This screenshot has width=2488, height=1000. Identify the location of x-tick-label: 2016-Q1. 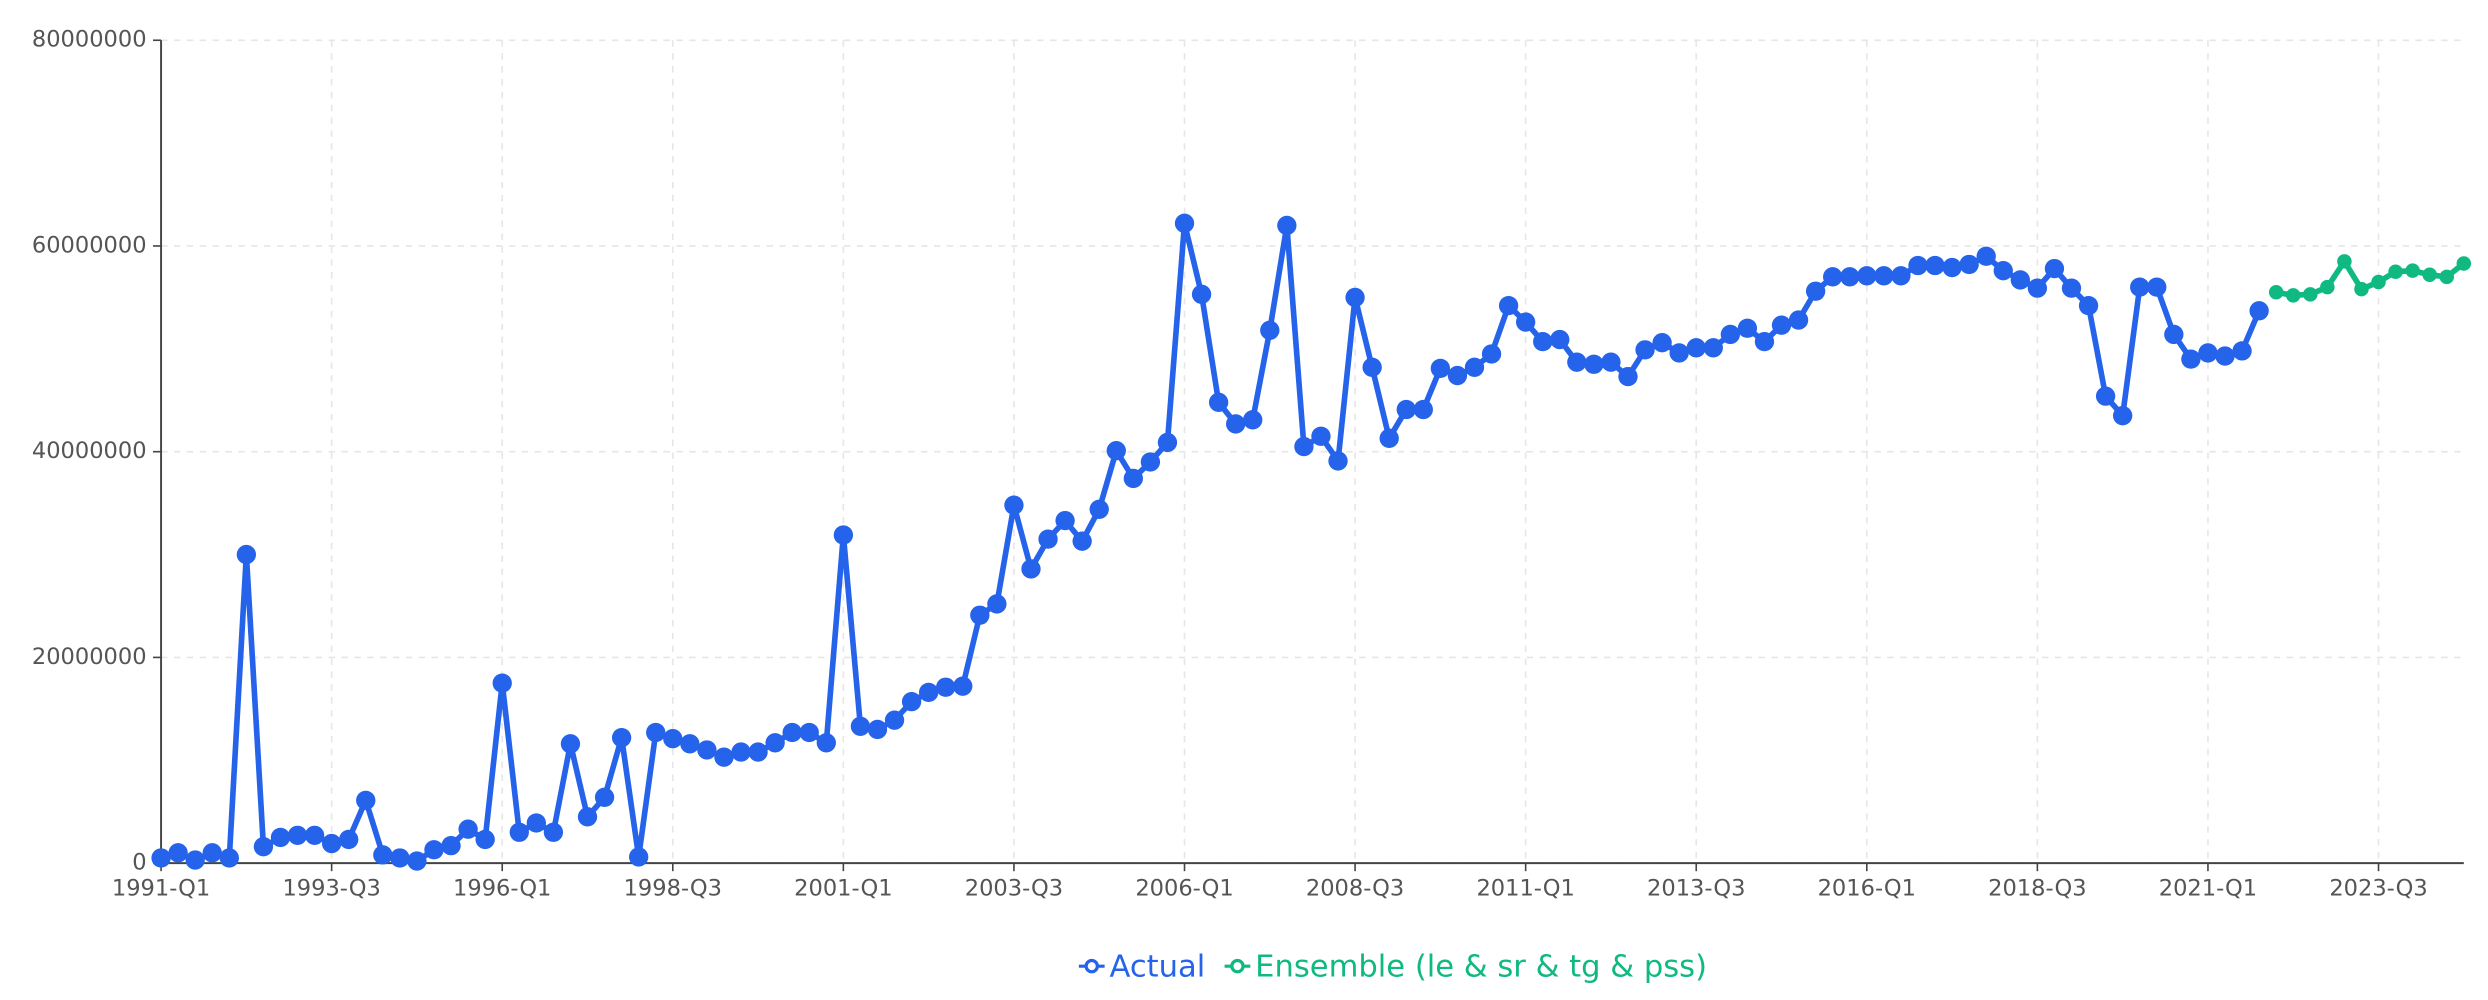
(1867, 888).